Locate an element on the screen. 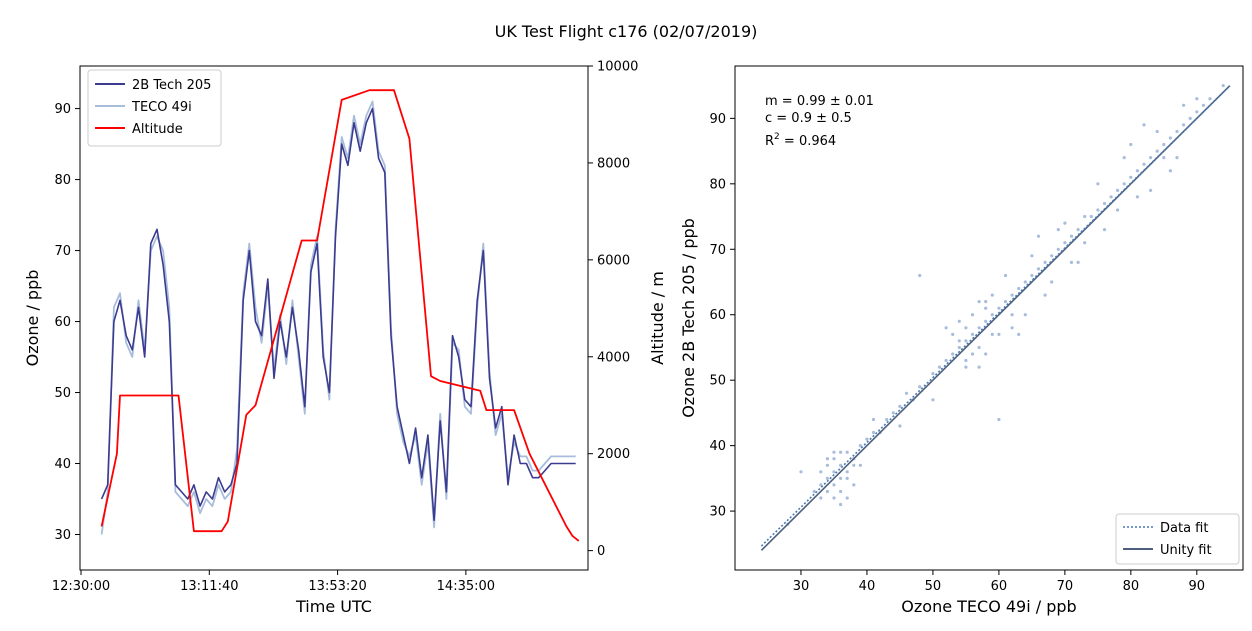  scatter-legend-box is located at coordinates (1177, 539).